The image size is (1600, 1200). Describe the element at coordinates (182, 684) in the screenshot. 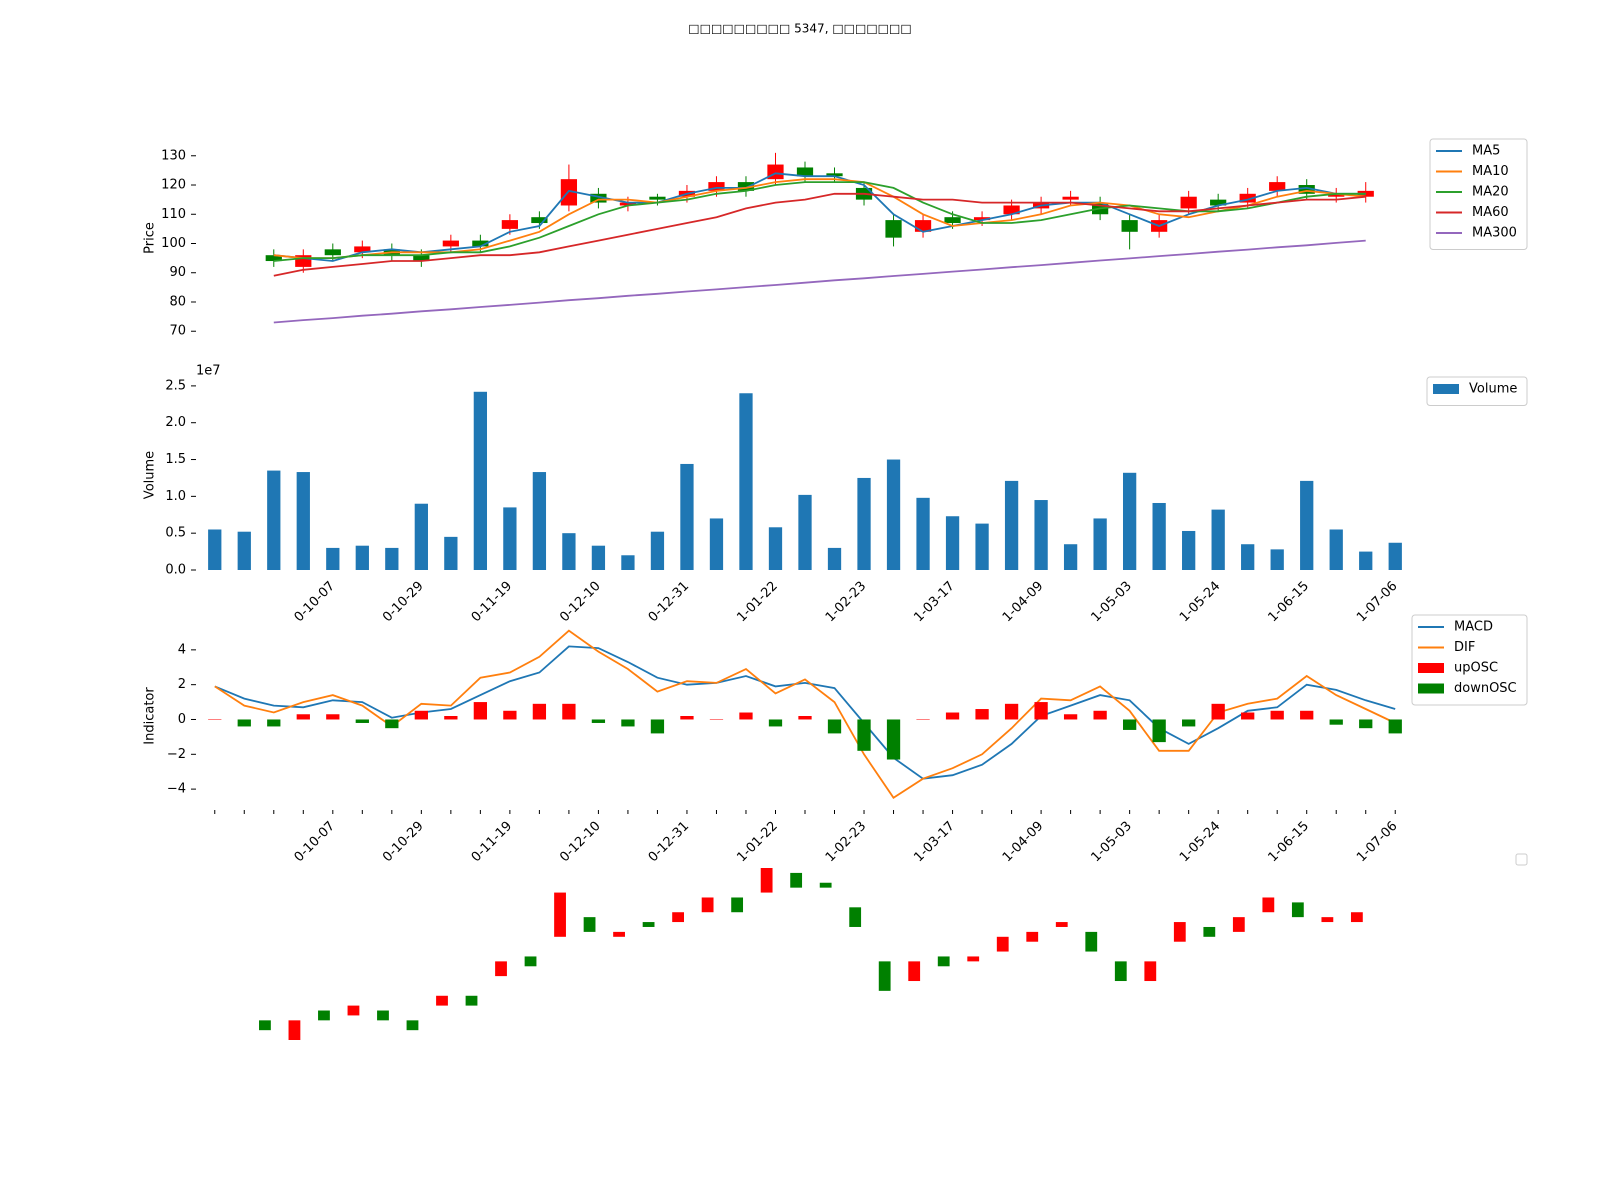

I see `y-tick-label: 2` at that location.